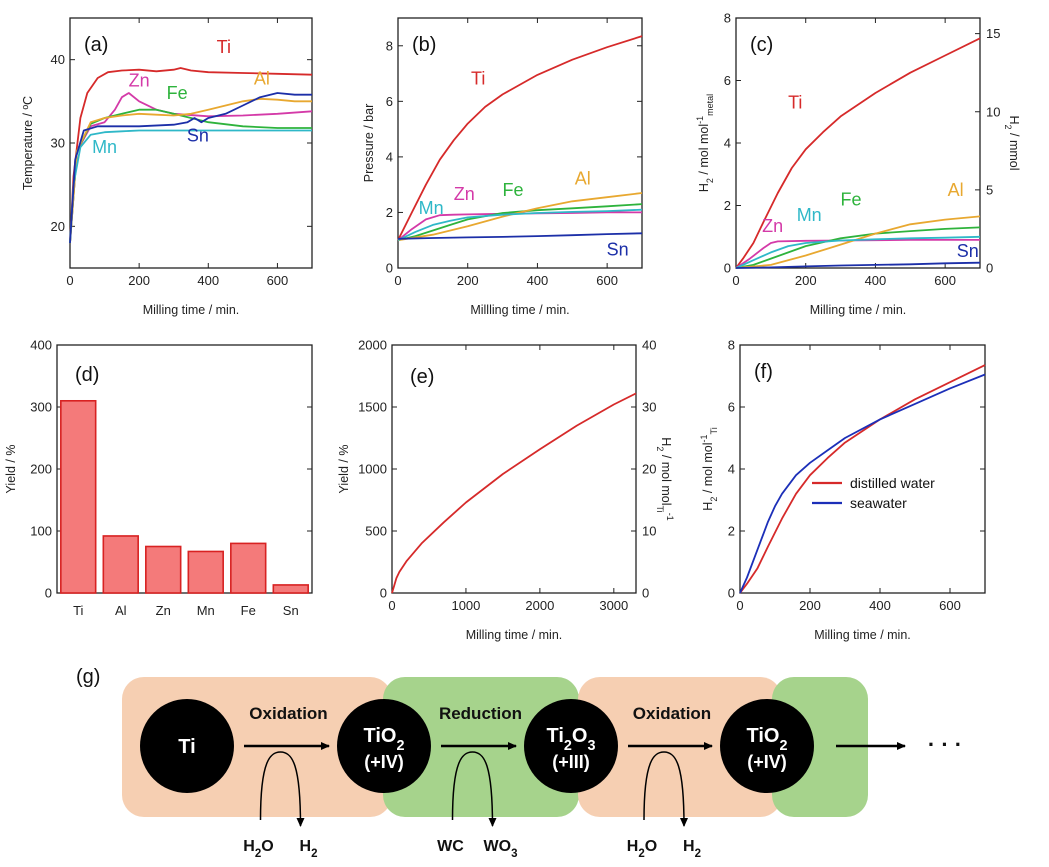 The image size is (1049, 867). What do you see at coordinates (520, 236) in the screenshot?
I see `series-line-sn` at bounding box center [520, 236].